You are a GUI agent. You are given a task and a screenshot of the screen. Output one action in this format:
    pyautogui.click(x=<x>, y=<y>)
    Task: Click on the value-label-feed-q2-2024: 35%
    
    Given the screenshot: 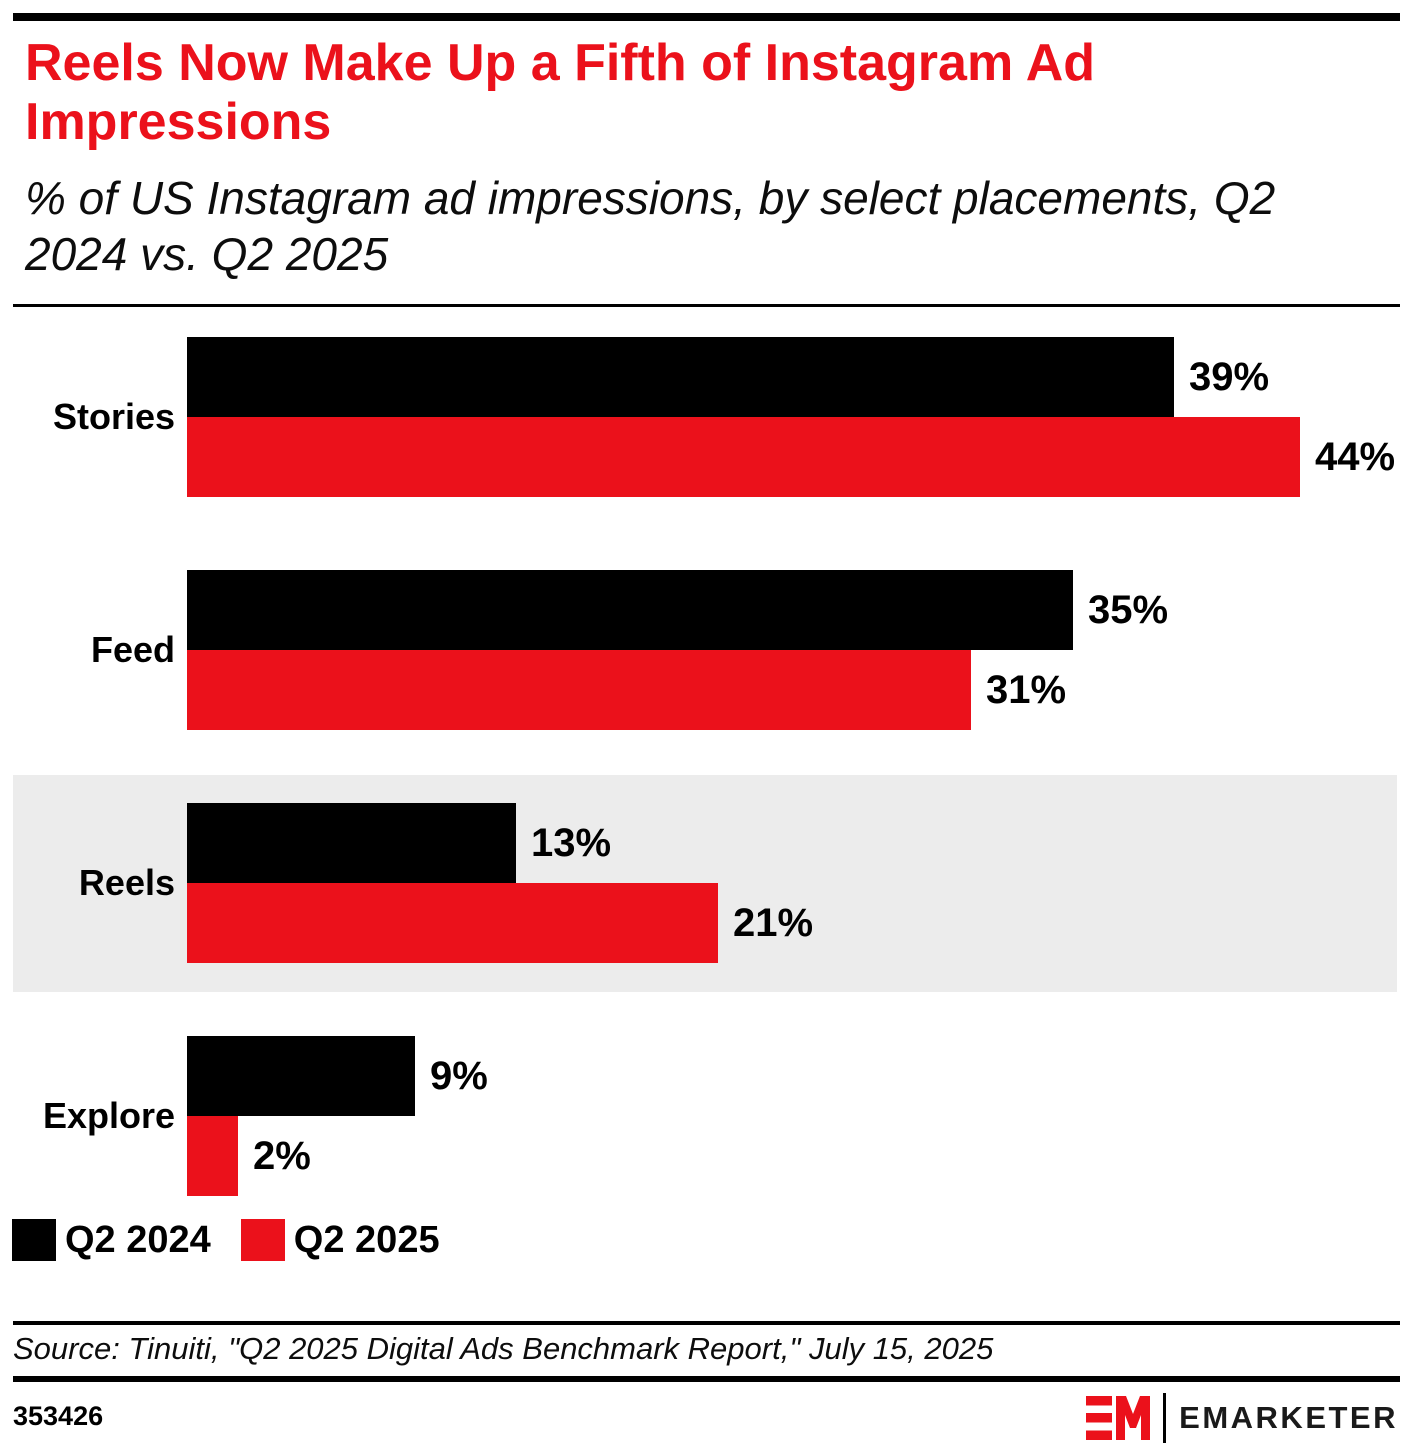 What is the action you would take?
    pyautogui.click(x=1128, y=610)
    